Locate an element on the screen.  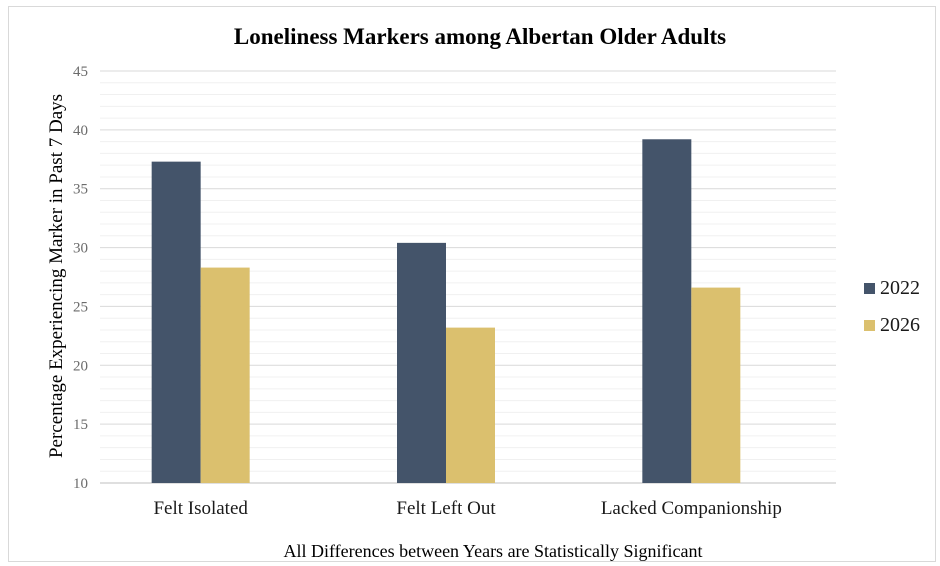
legend-swatch-2026 is located at coordinates (869, 325).